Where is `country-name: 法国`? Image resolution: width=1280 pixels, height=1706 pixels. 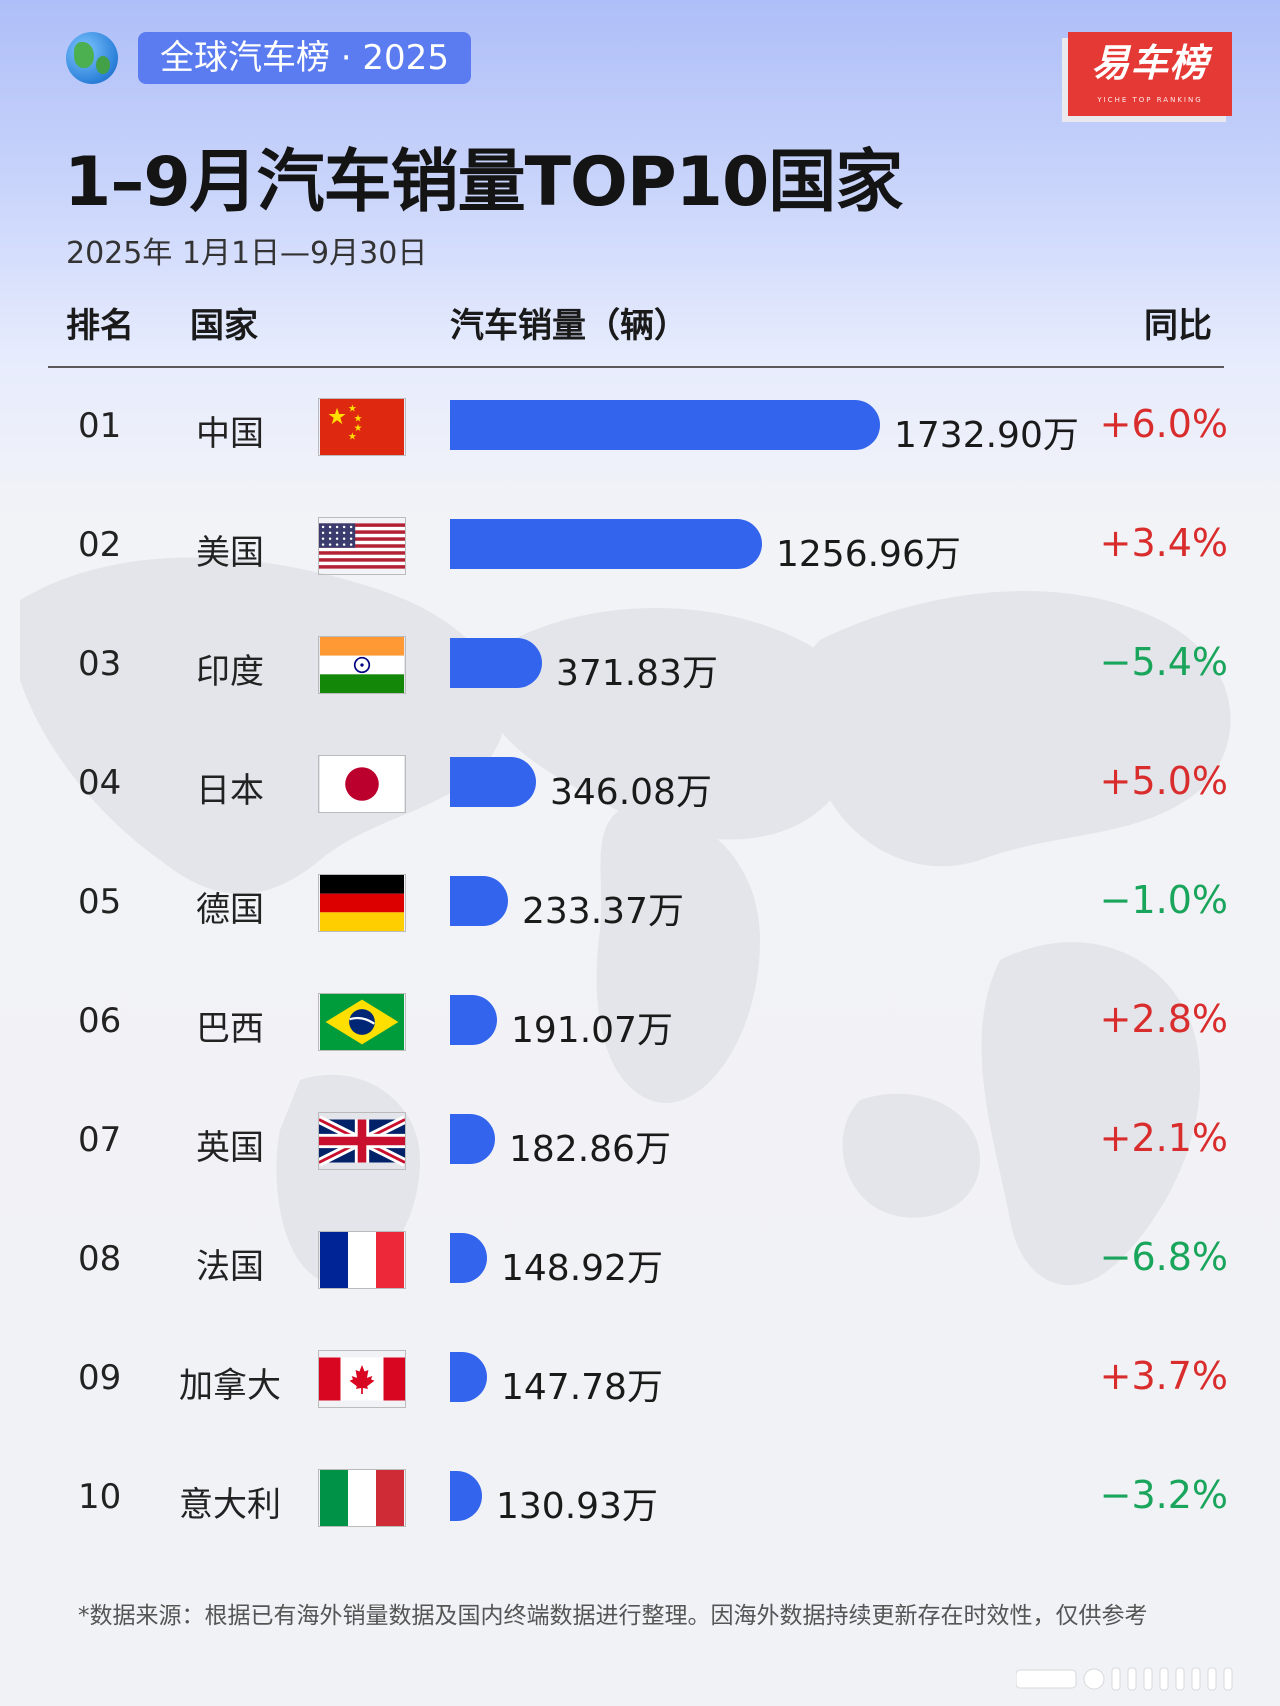 country-name: 法国 is located at coordinates (230, 1267).